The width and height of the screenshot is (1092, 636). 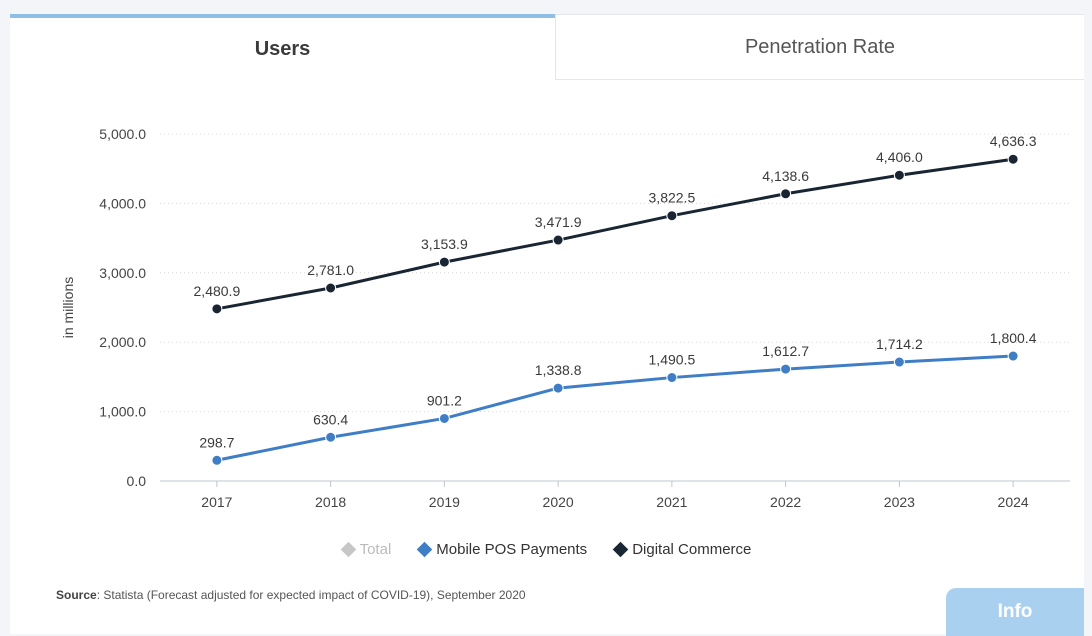 What do you see at coordinates (330, 270) in the screenshot?
I see `data-label: 2,781.0` at bounding box center [330, 270].